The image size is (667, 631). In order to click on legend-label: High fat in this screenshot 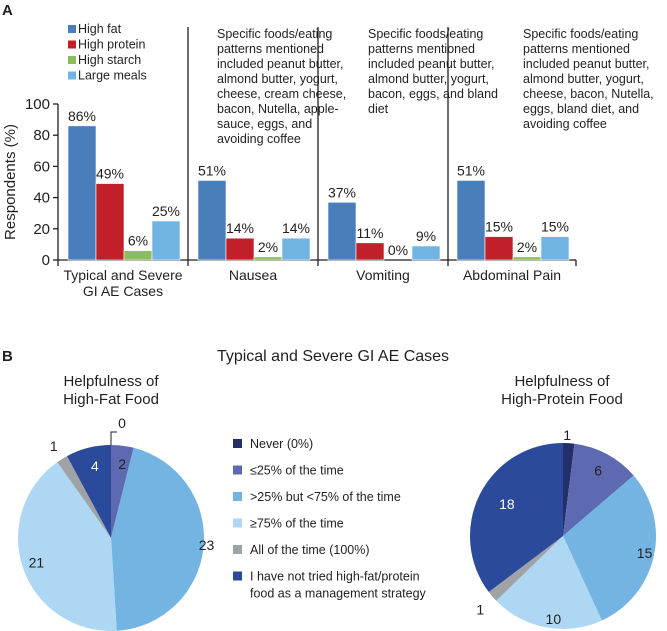, I will do `click(100, 29)`.